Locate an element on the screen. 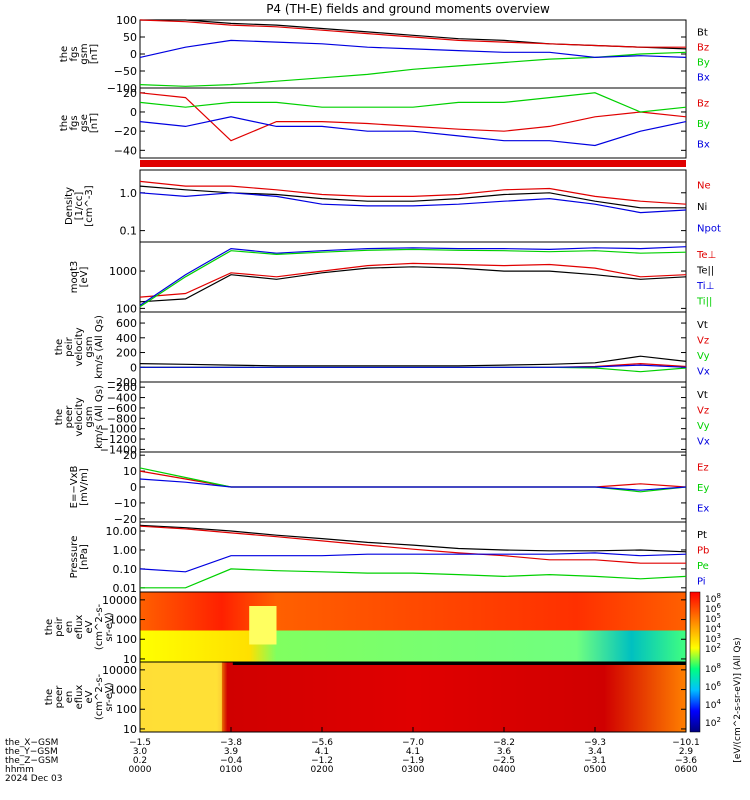 This screenshot has width=750, height=800. legend-Npot: Npot is located at coordinates (709, 228).